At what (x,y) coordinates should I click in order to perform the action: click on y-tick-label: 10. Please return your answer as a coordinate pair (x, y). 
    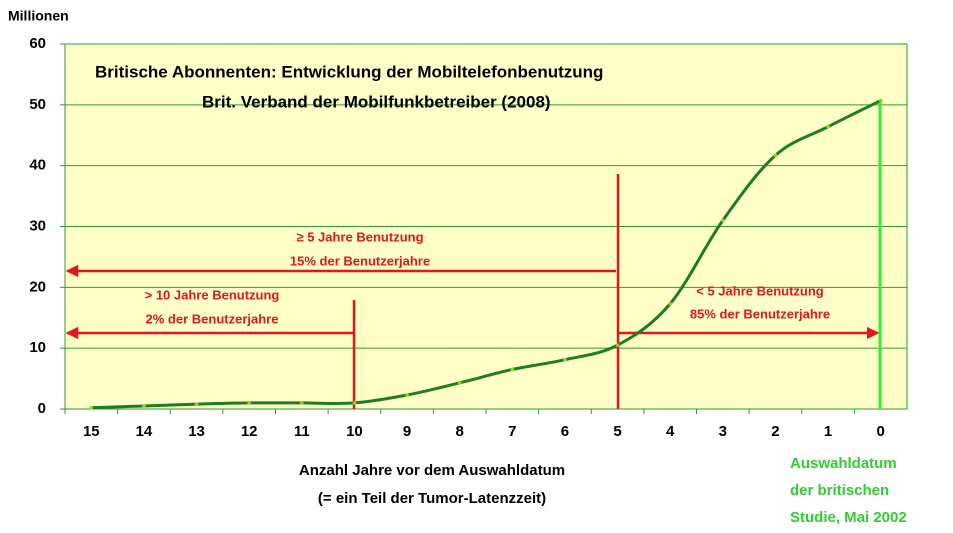
    Looking at the image, I should click on (37, 347).